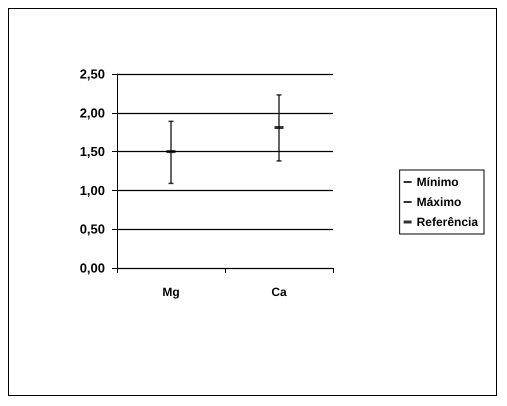 The image size is (507, 406). Describe the element at coordinates (447, 222) in the screenshot. I see `legend-label: Referência` at that location.